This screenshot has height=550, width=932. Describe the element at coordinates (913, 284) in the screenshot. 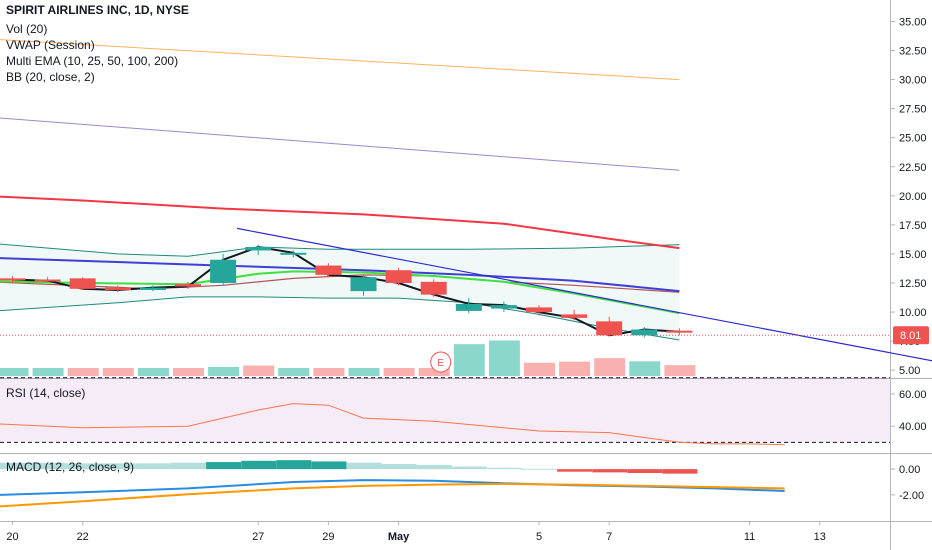

I see `price-tick-label: 12.50` at that location.